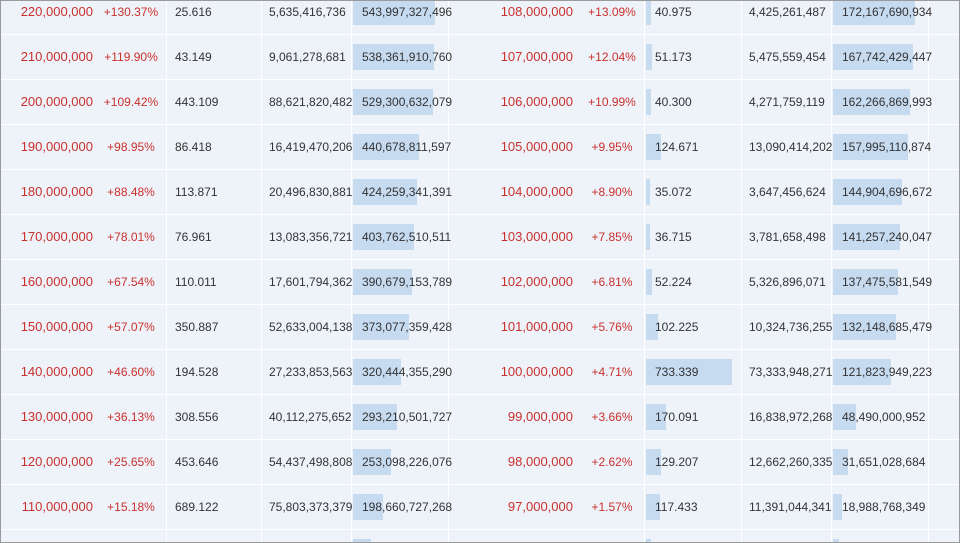  Describe the element at coordinates (407, 57) in the screenshot. I see `value-cell: 538,361,910,760` at that location.